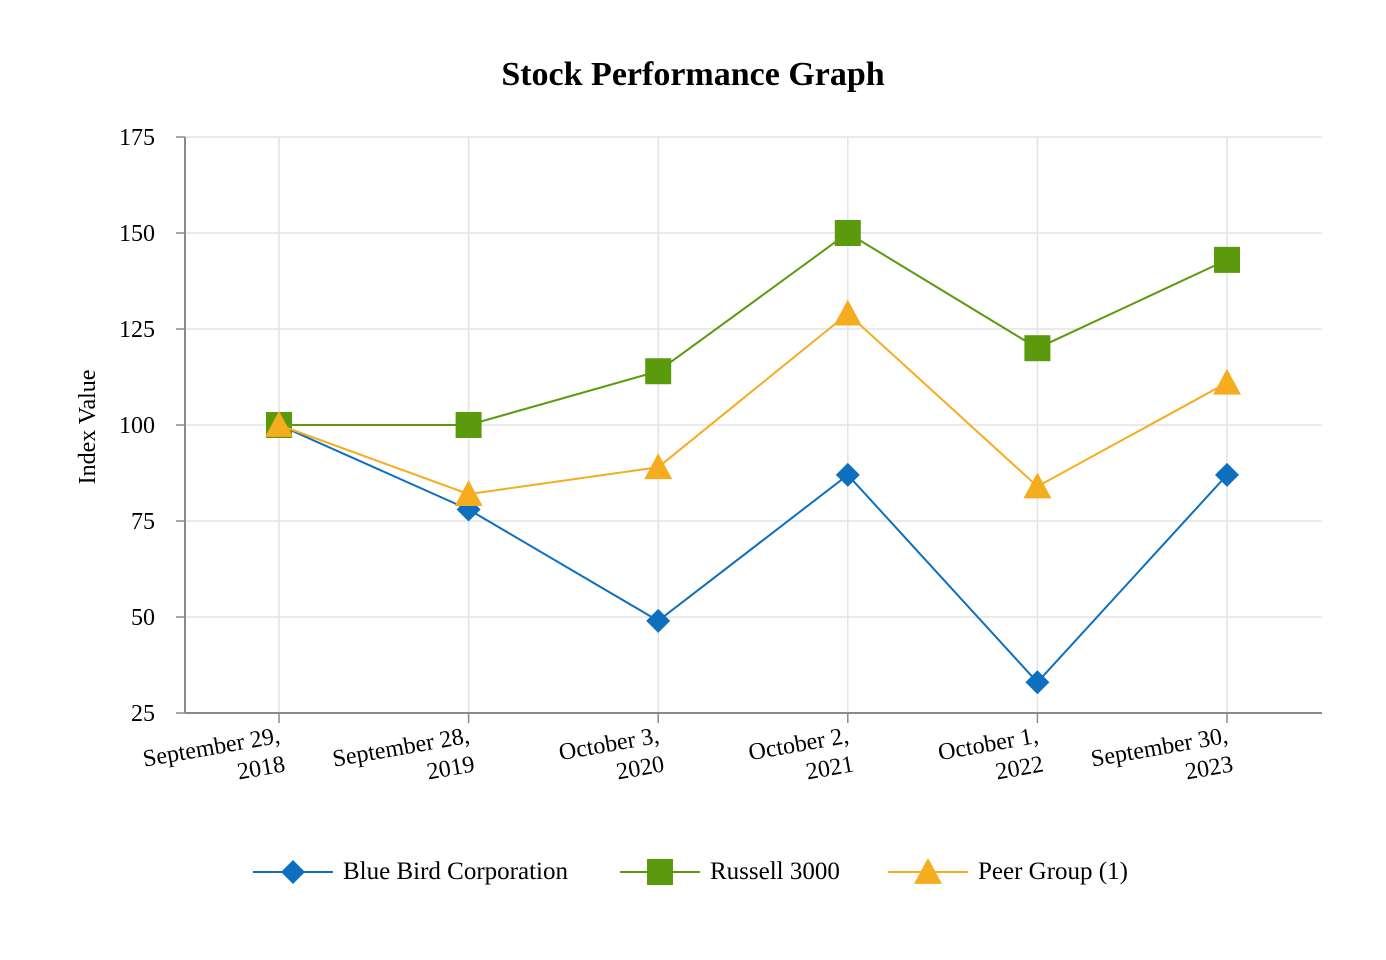 This screenshot has height=960, width=1386. Describe the element at coordinates (1209, 769) in the screenshot. I see `x-tick-label-line: 2023` at that location.